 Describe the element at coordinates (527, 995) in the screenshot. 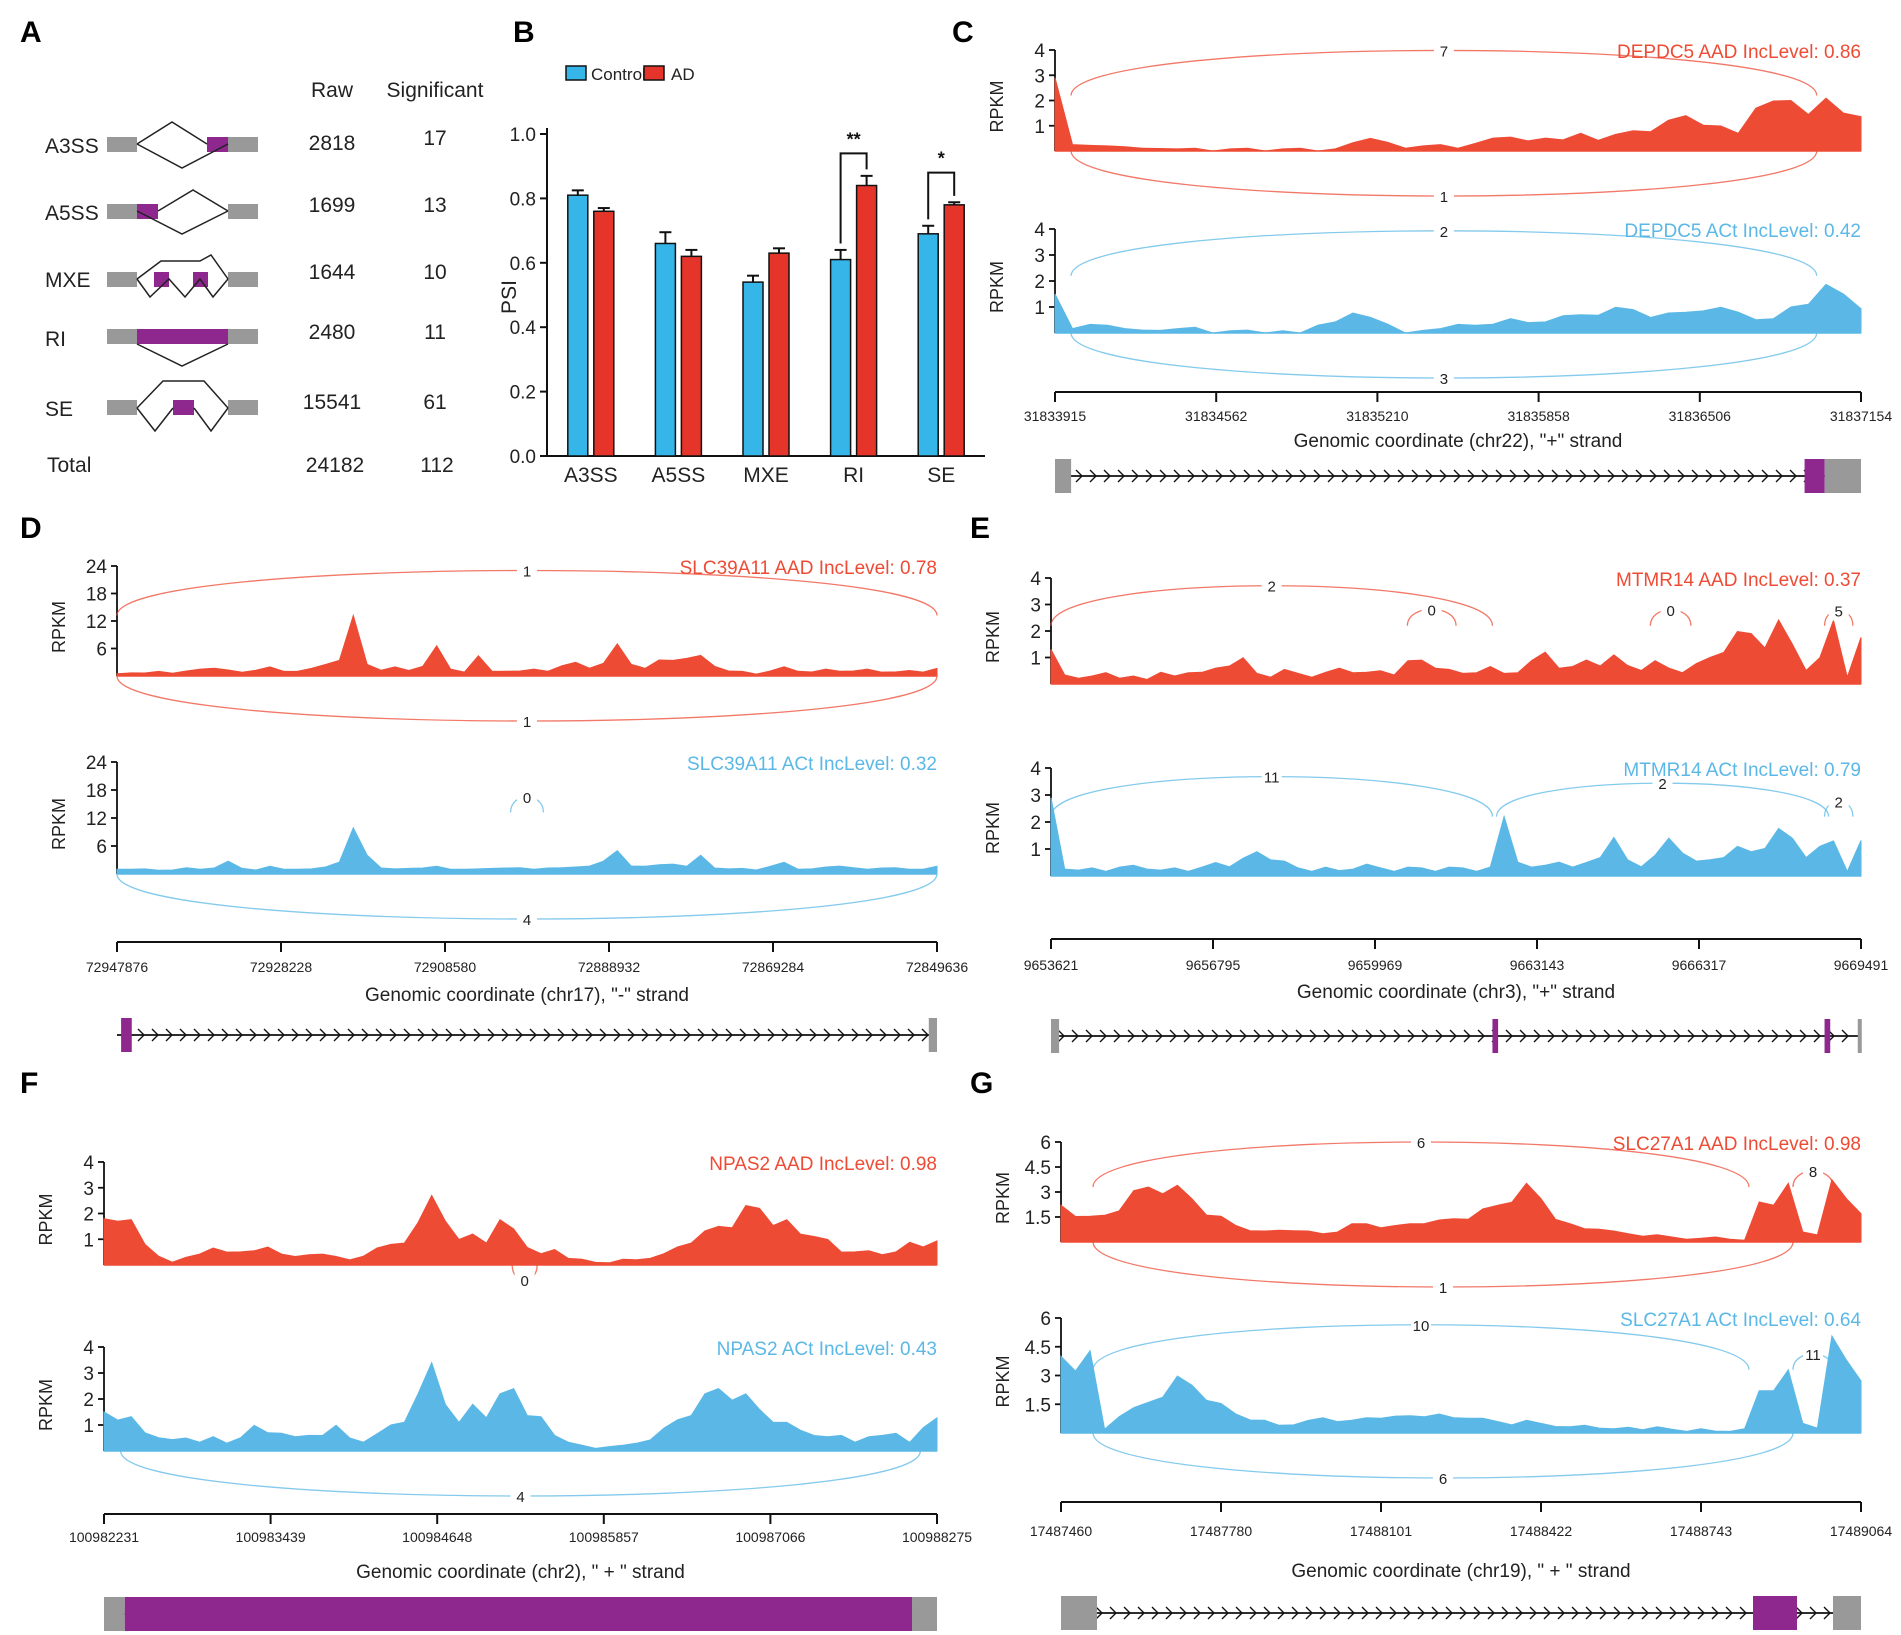

I see `x-axis-label: Genomic coordinate (chr17), "-" strand` at that location.